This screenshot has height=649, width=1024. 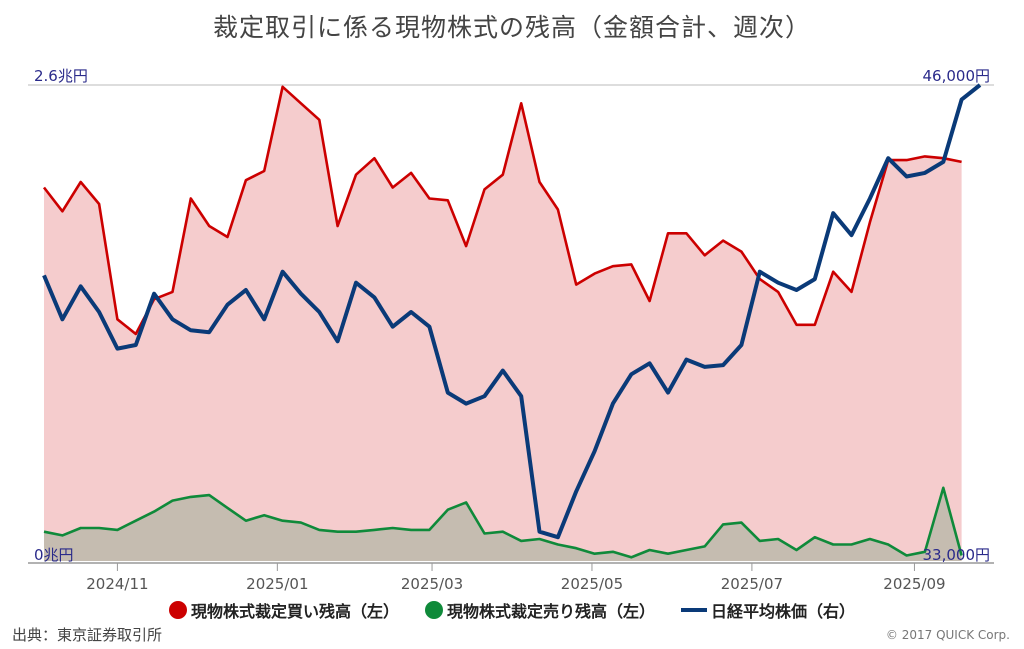 I want to click on x-tick-label: 2025/07, so click(x=752, y=584).